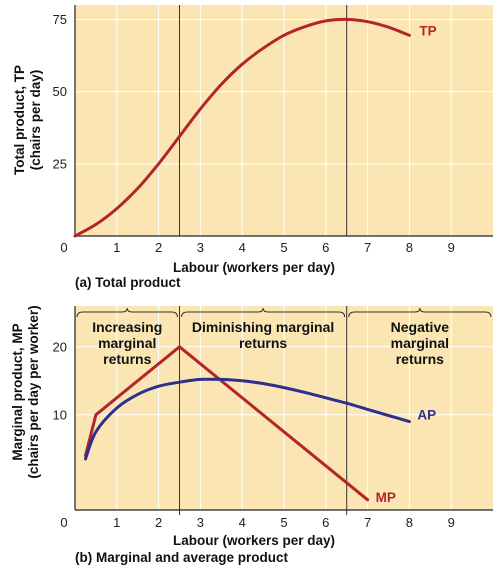  Describe the element at coordinates (420, 327) in the screenshot. I see `region-label: Negative` at that location.